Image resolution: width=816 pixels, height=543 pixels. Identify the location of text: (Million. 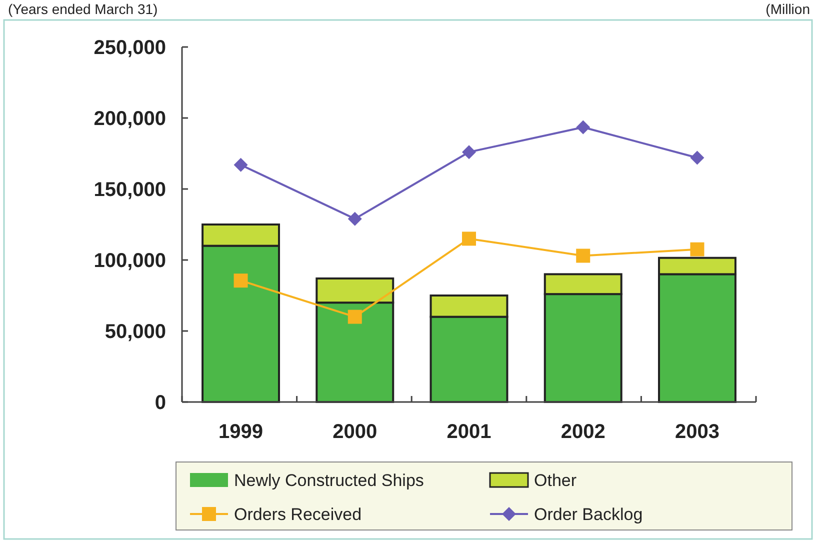
(788, 9).